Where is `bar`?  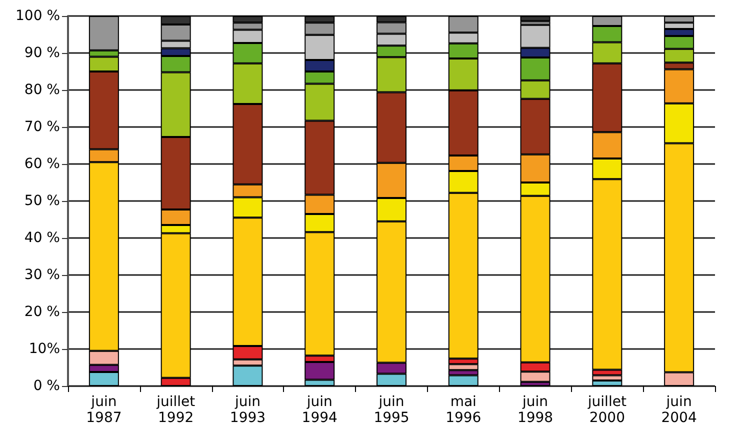 bar is located at coordinates (535, 19).